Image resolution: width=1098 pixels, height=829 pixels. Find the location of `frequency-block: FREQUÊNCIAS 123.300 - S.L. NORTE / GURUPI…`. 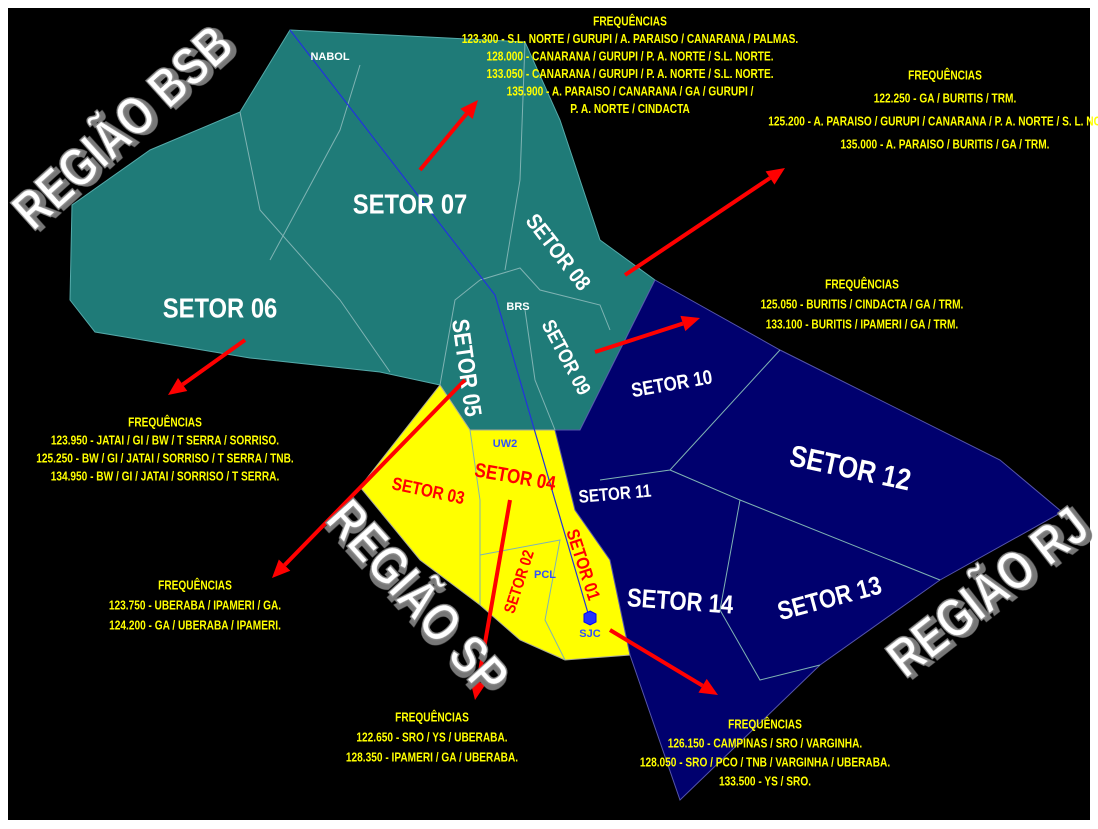

frequency-block: FREQUÊNCIAS 123.300 - S.L. NORTE / GURUPI… is located at coordinates (630, 65).